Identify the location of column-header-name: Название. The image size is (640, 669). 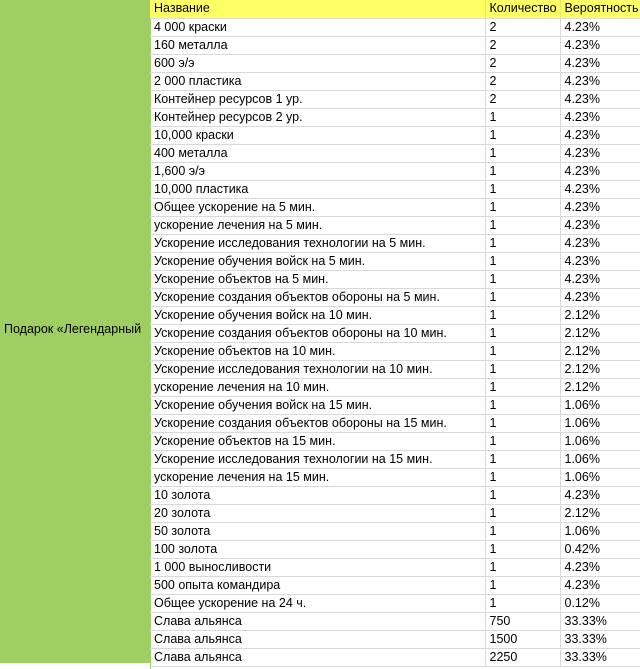
(318, 9).